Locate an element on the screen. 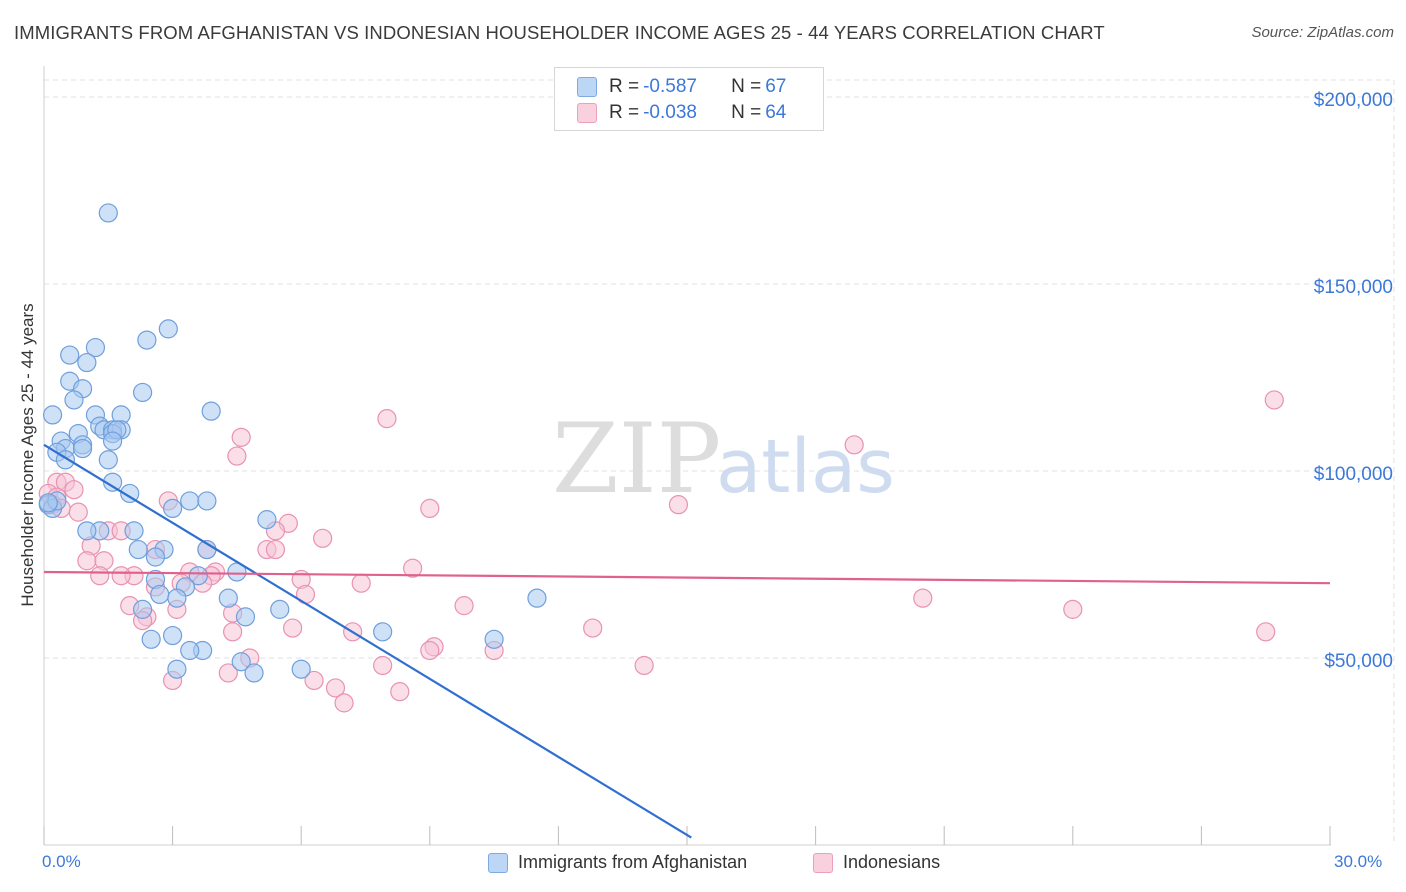 Image resolution: width=1406 pixels, height=892 pixels. y-tick-label: $200,000 is located at coordinates (1353, 100).